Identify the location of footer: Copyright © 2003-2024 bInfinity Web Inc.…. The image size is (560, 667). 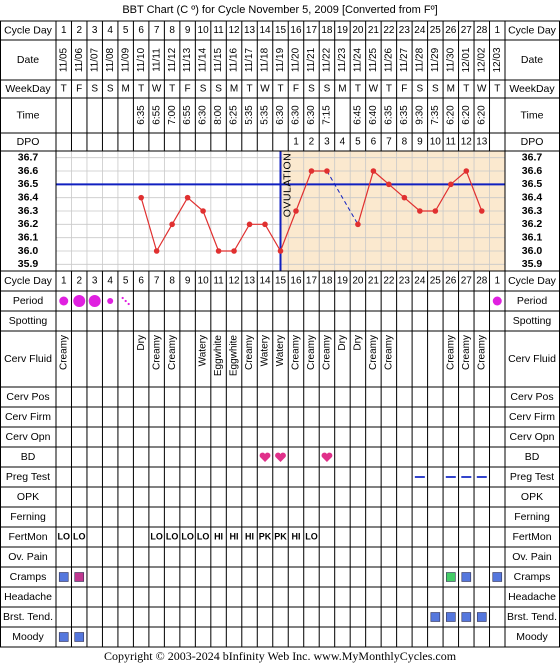
(280, 656).